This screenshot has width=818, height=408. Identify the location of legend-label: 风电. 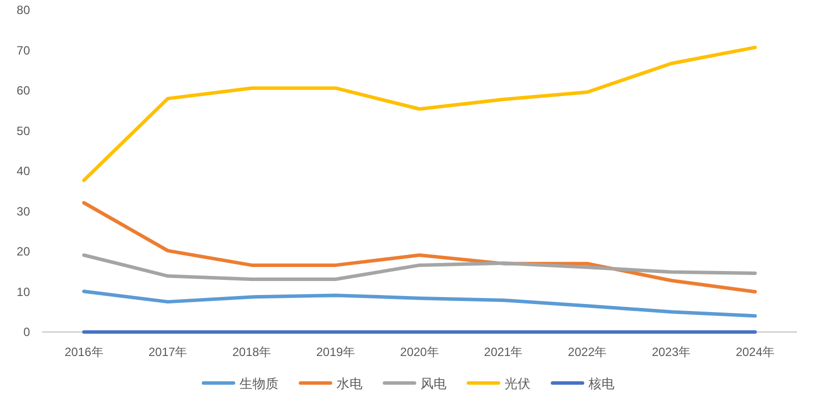
(433, 383).